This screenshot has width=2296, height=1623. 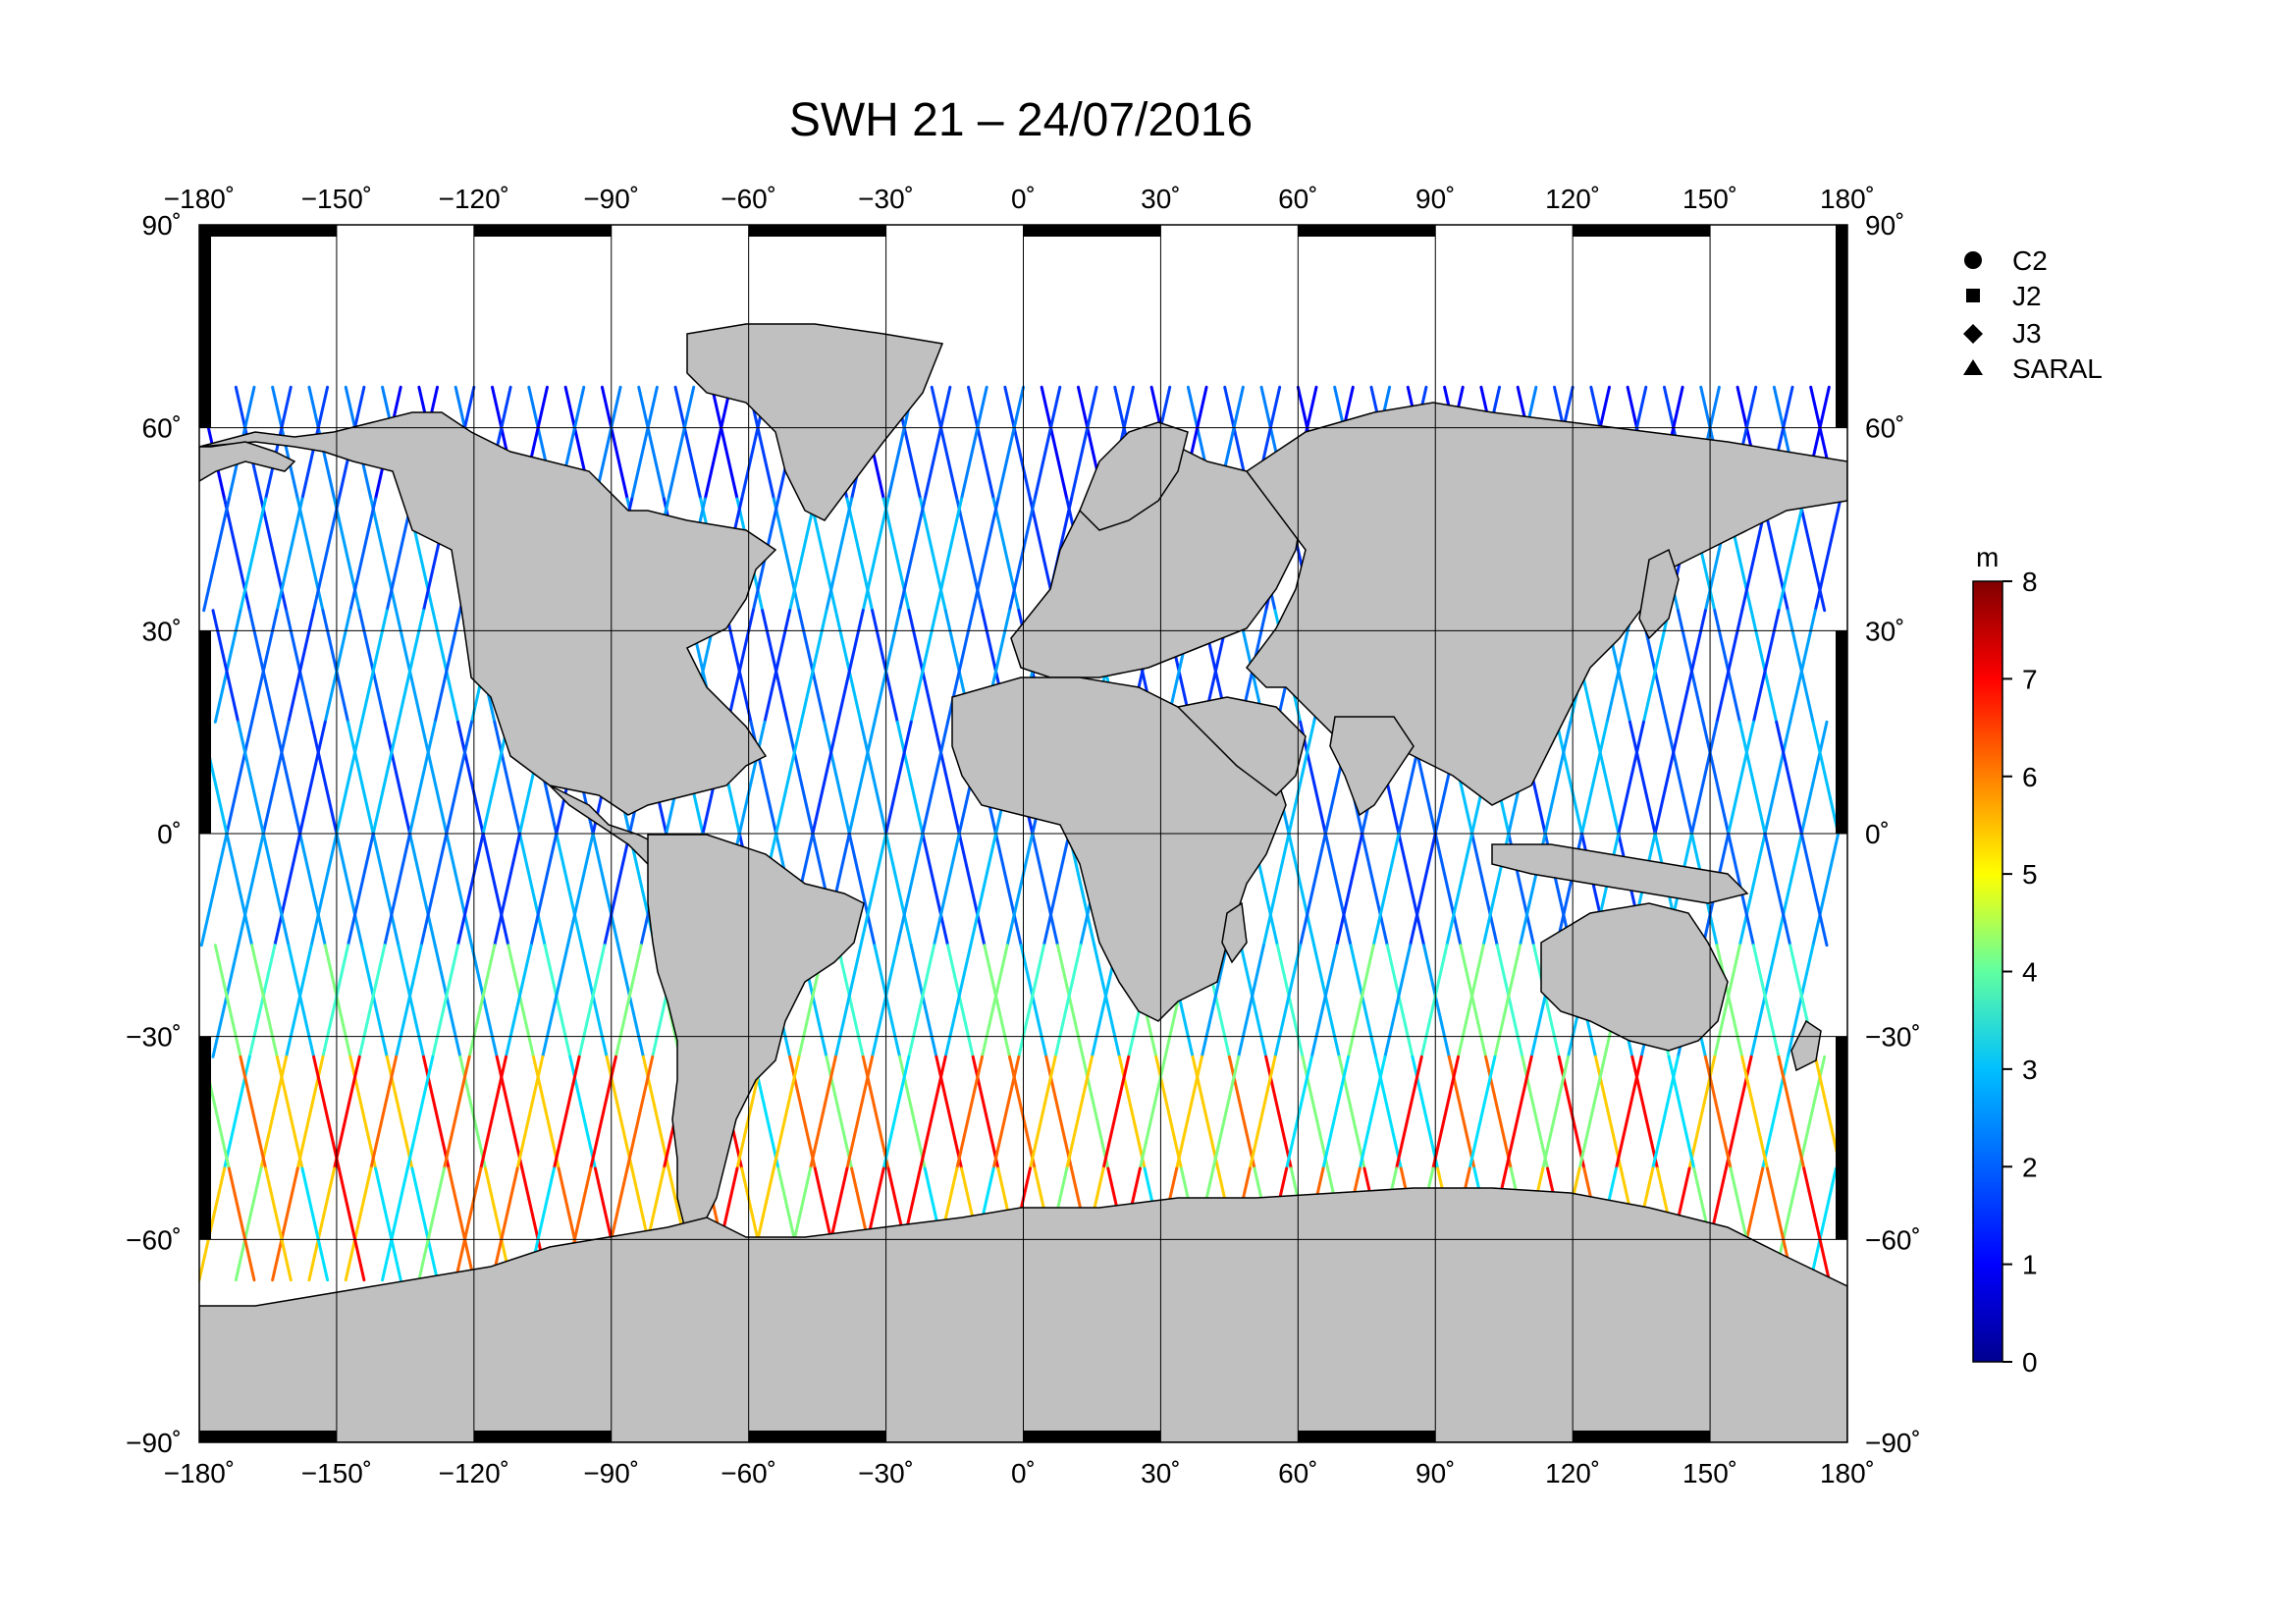 What do you see at coordinates (1023, 1473) in the screenshot?
I see `lon-tick-label: 0˚` at bounding box center [1023, 1473].